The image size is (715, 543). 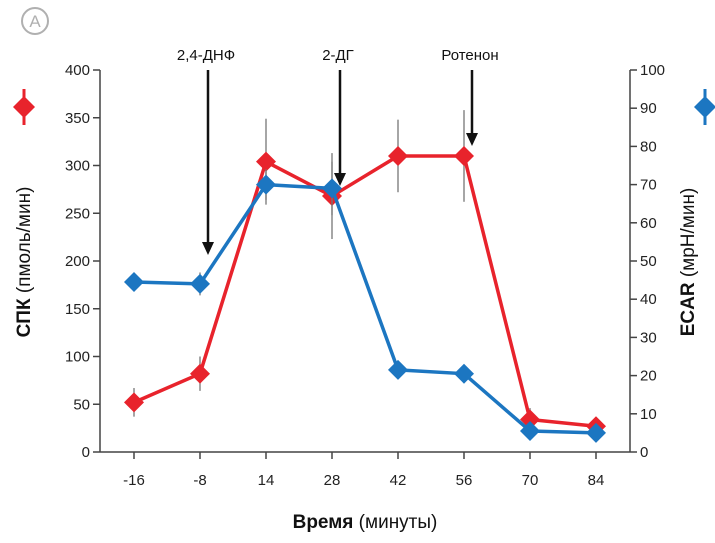 I want to click on x-axis-title-rest: (минуты), so click(x=395, y=522).